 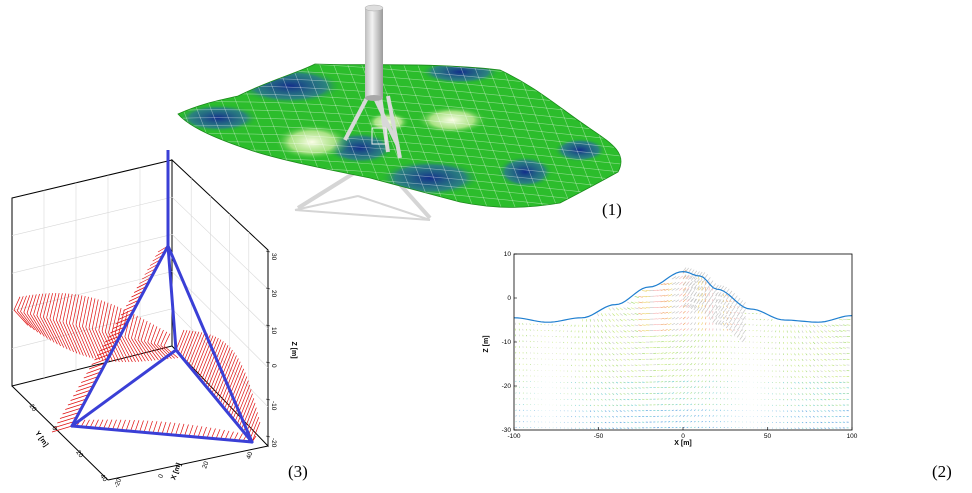 What do you see at coordinates (249, 456) in the screenshot?
I see `x-tick-label-3d: 40` at bounding box center [249, 456].